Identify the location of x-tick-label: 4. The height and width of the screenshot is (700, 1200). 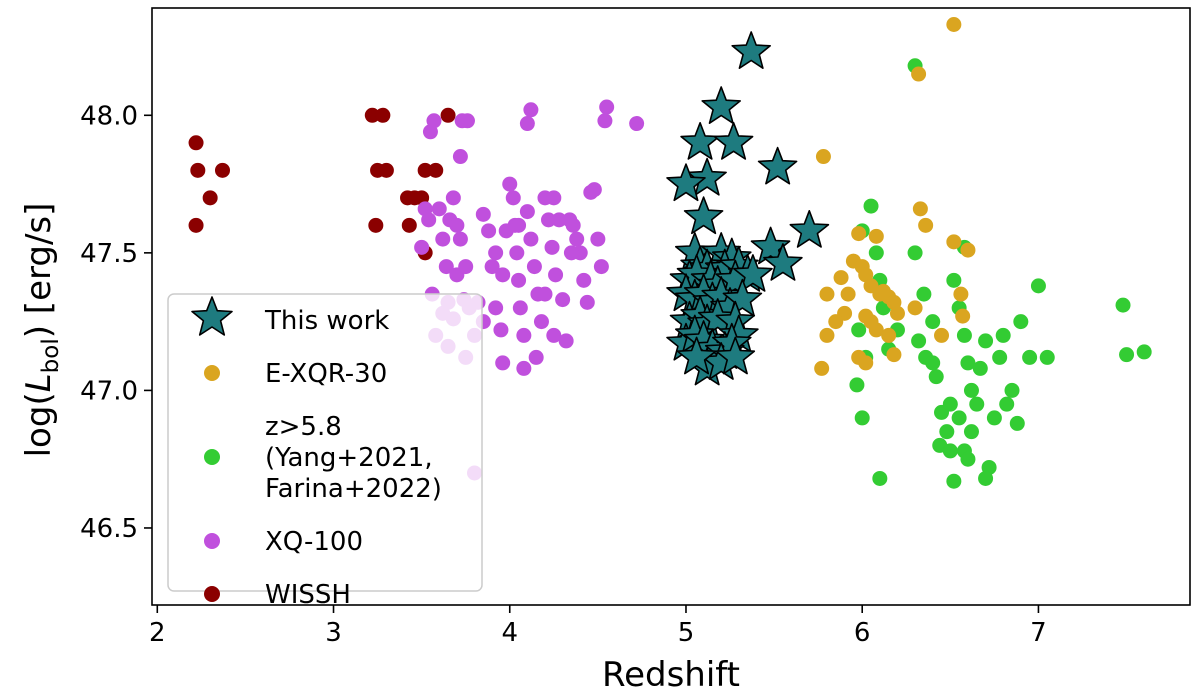
(509, 633).